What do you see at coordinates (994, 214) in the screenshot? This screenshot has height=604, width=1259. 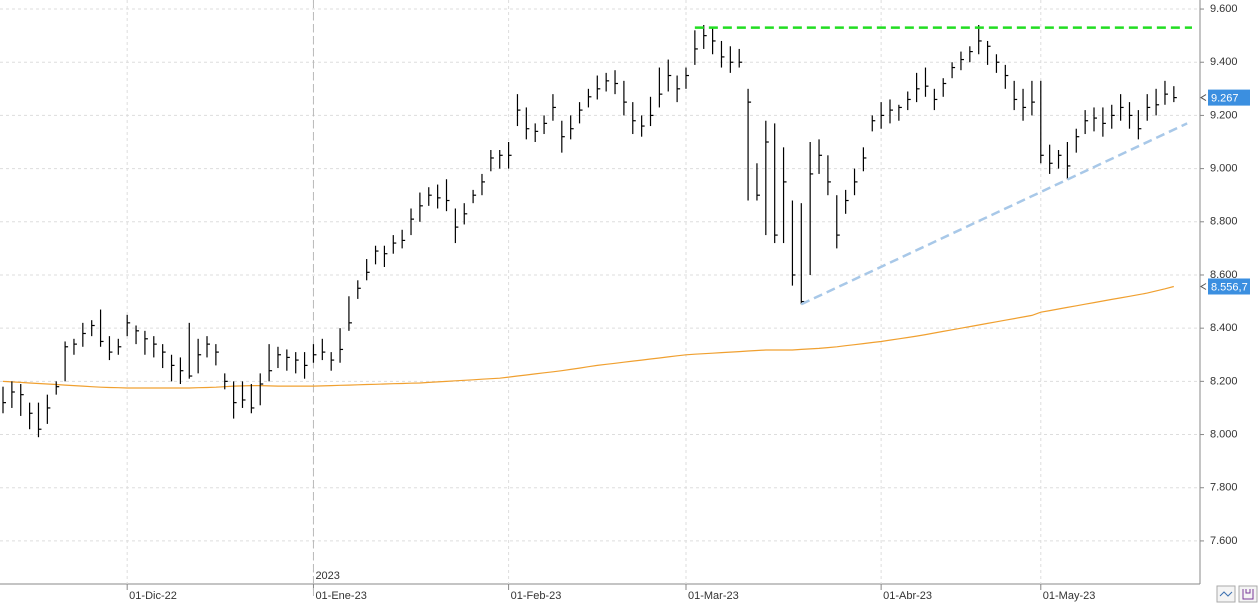 I see `trend-line` at bounding box center [994, 214].